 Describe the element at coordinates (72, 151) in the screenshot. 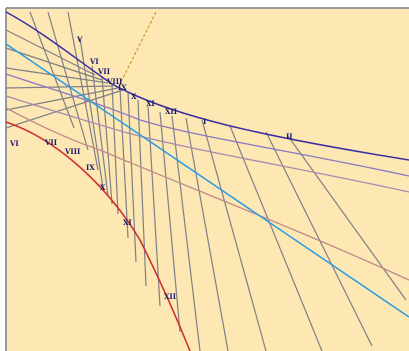

I see `hour-label: VIII` at that location.